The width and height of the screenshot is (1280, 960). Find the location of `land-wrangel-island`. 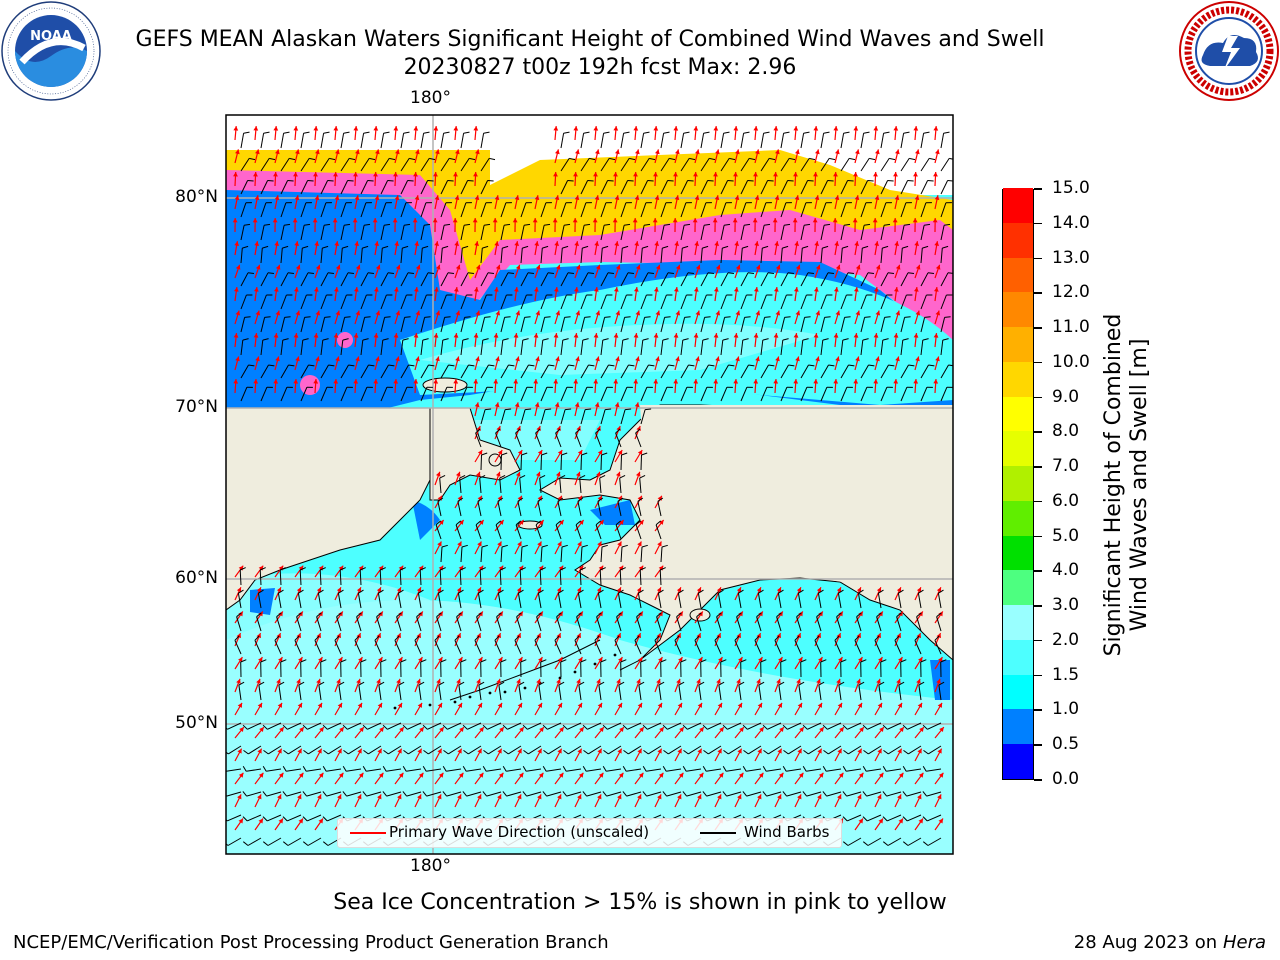

land-wrangel-island is located at coordinates (445, 385).